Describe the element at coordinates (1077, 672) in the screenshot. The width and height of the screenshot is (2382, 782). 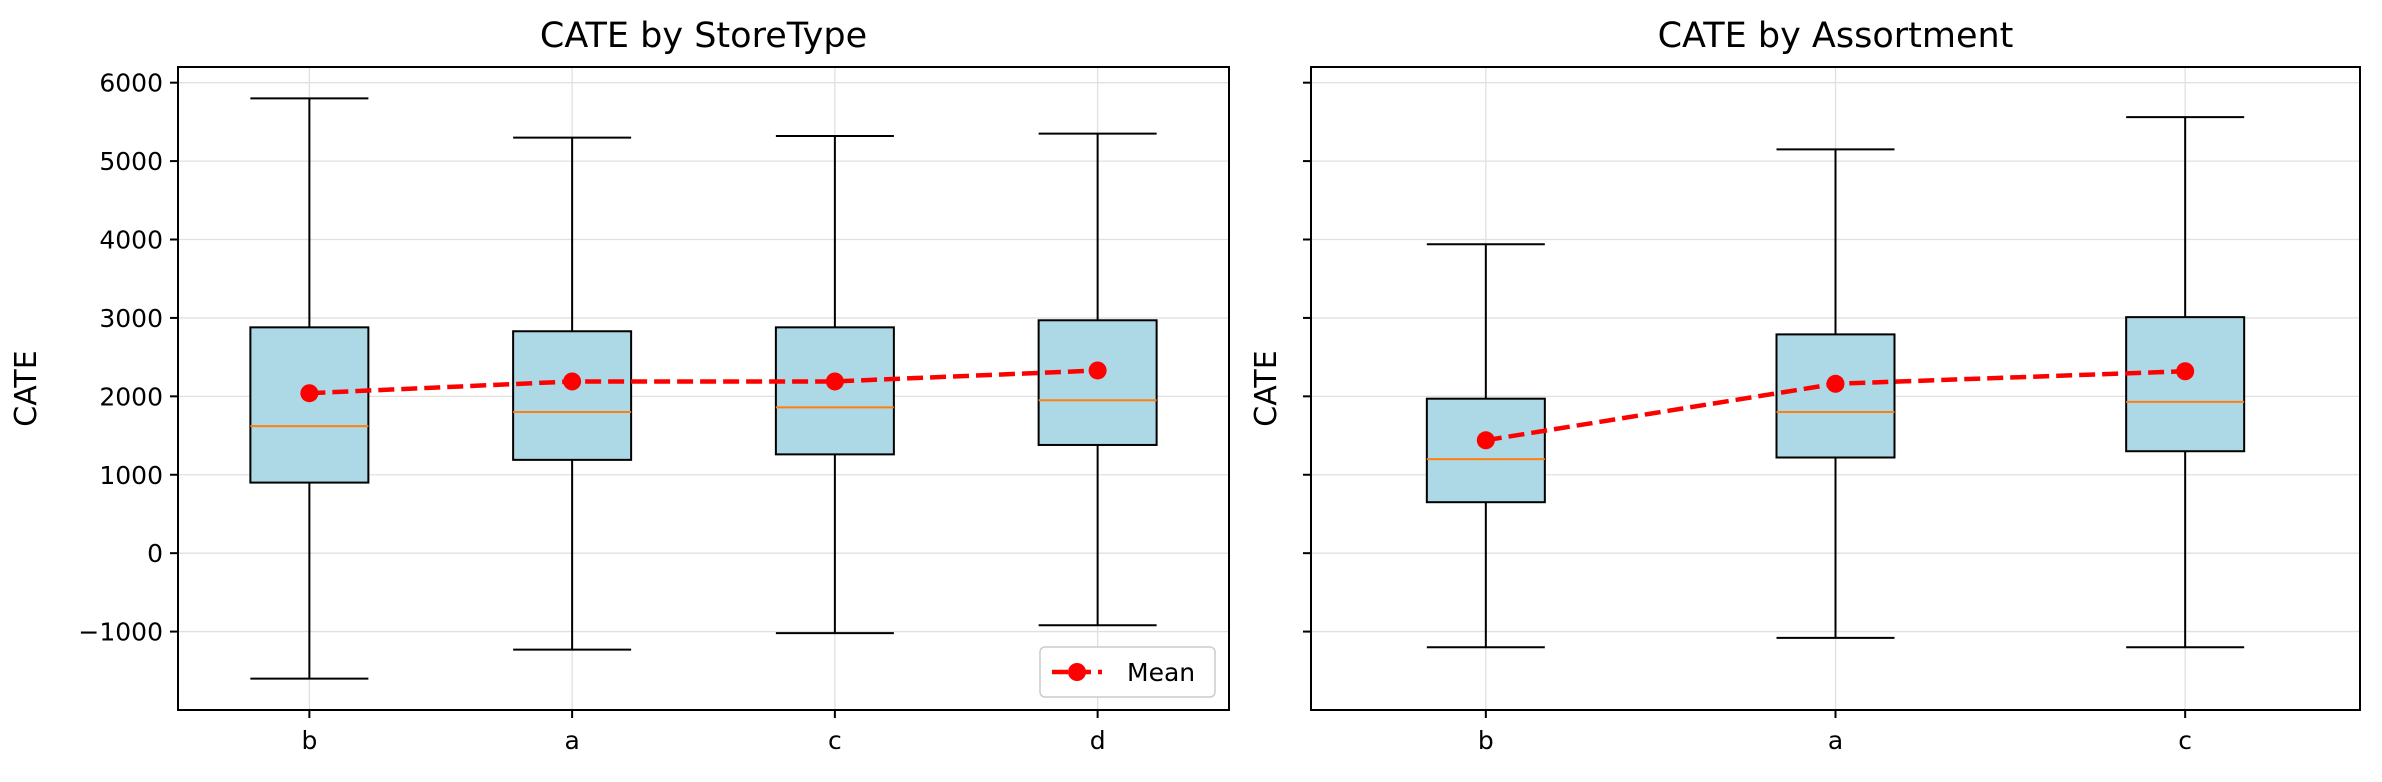
I see `legend-marker` at that location.